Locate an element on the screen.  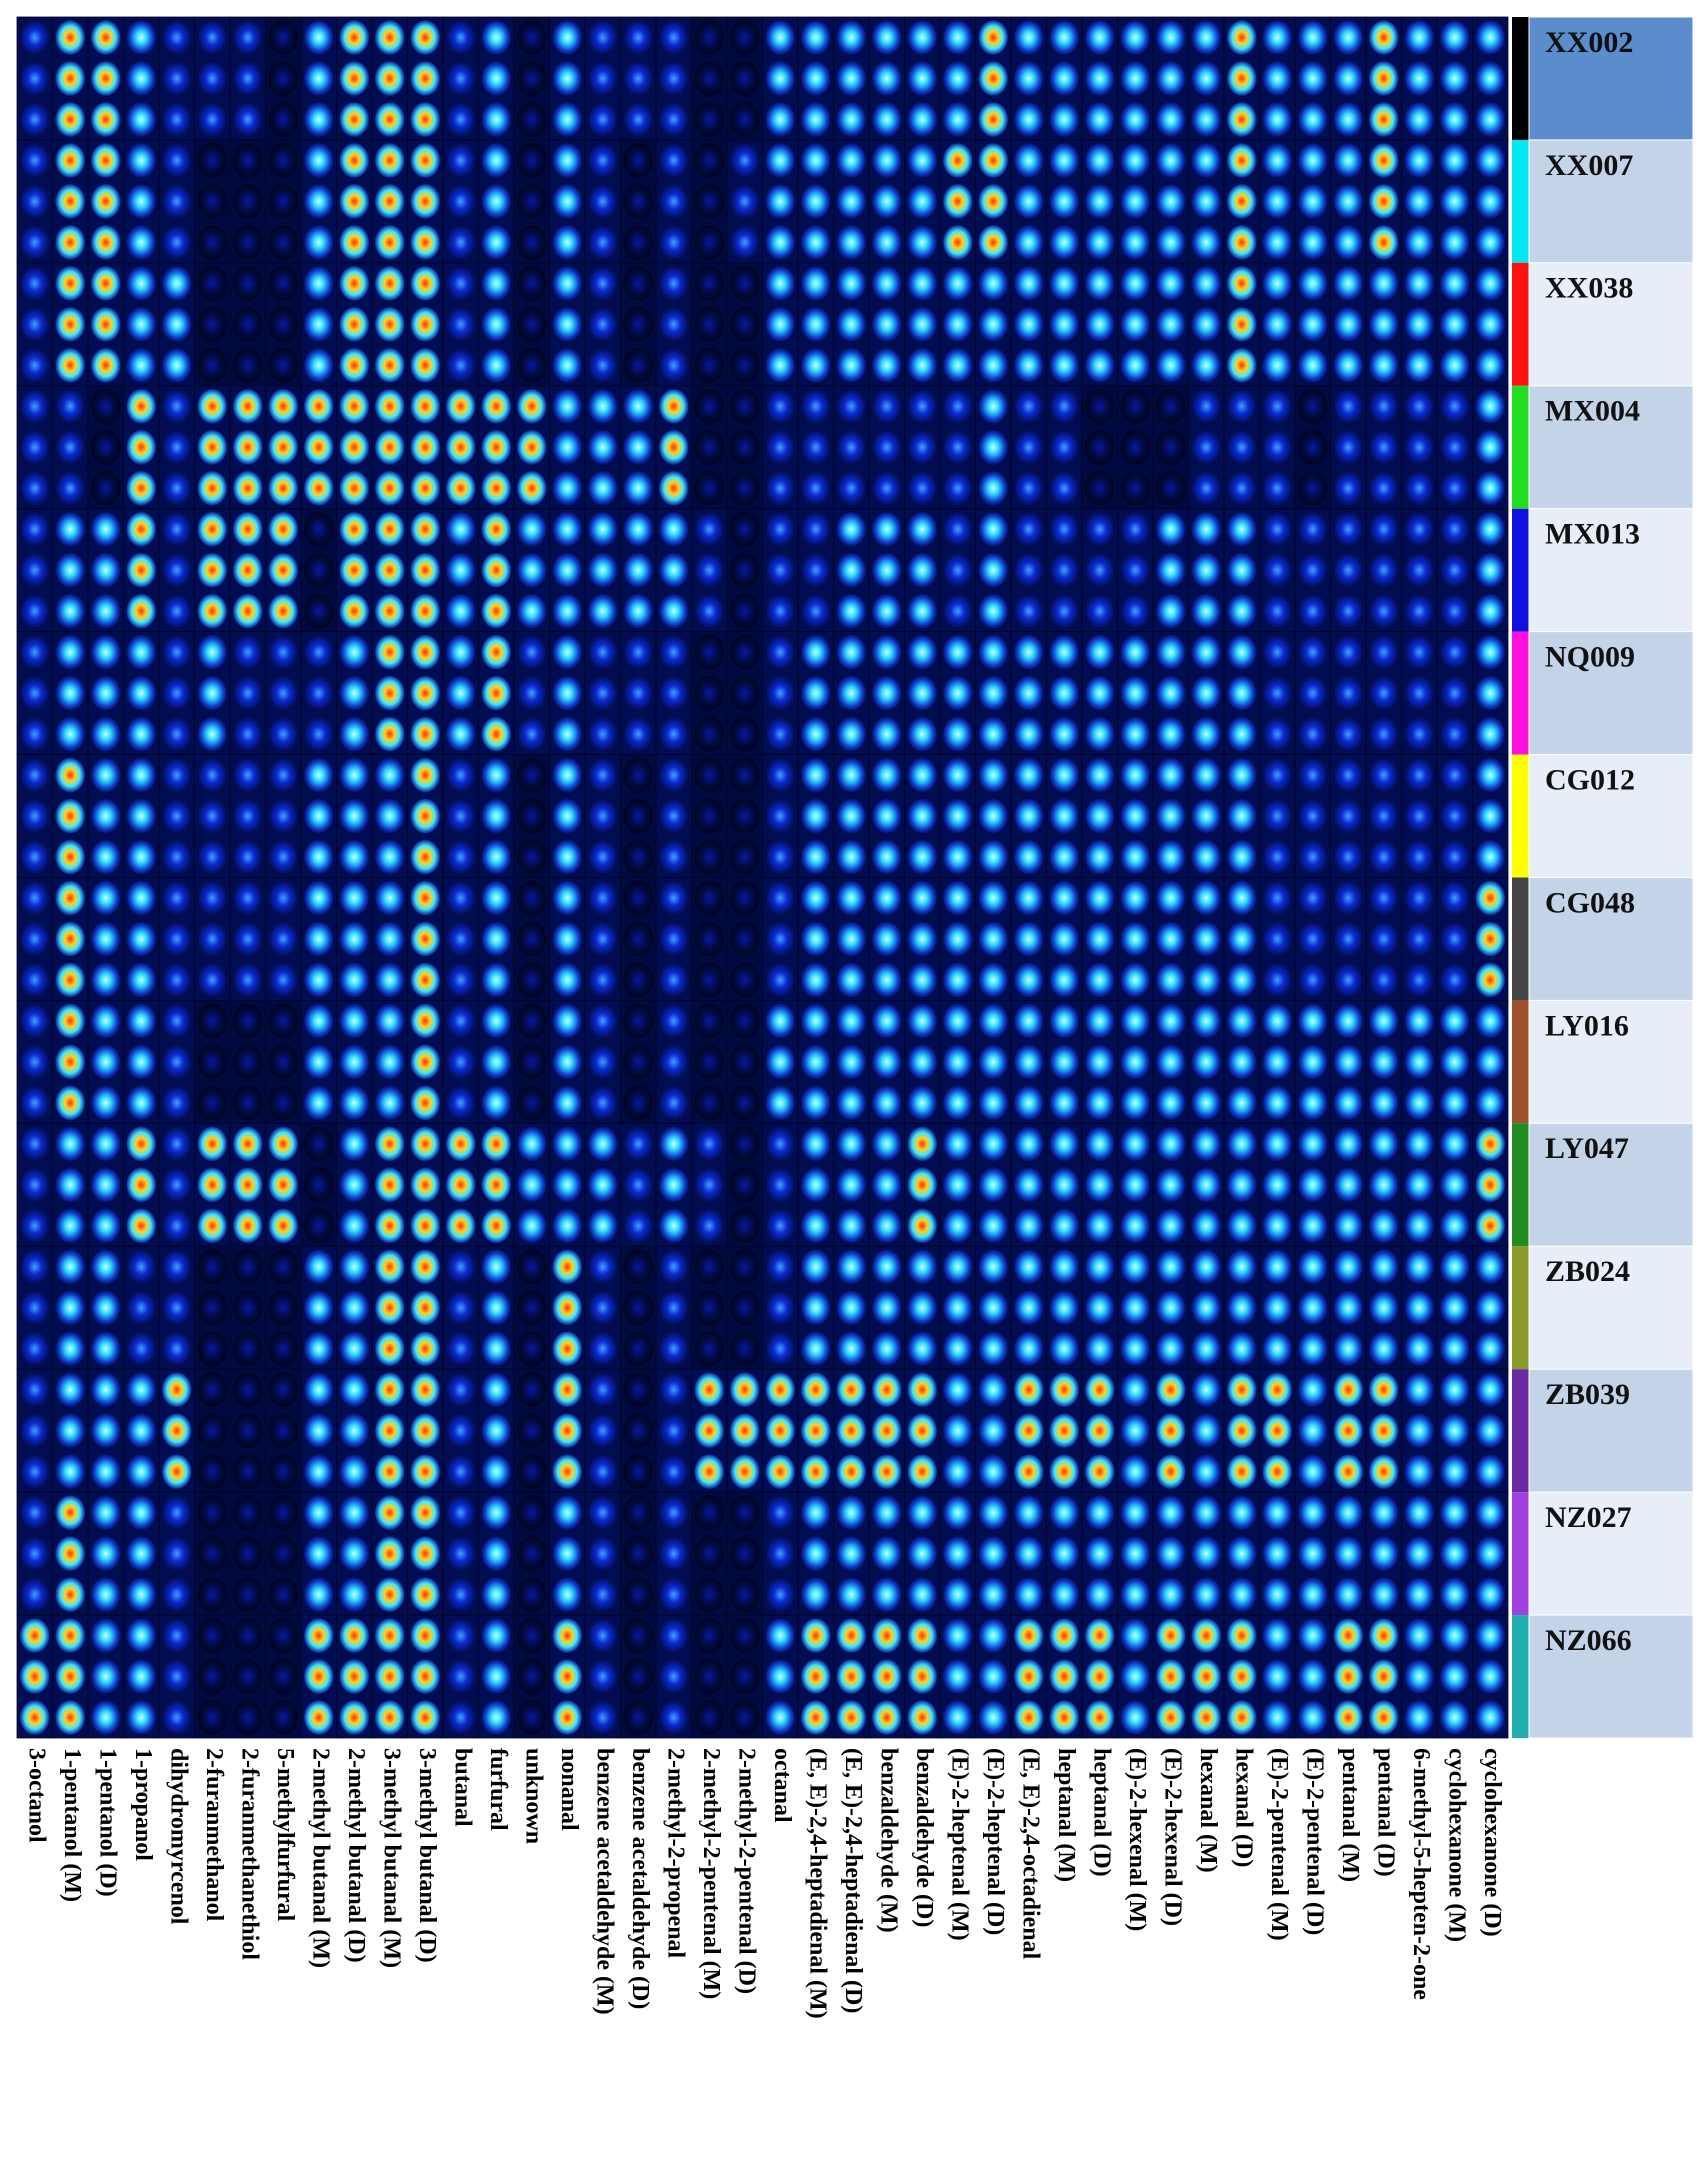
group-label: MX013 is located at coordinates (1592, 534).